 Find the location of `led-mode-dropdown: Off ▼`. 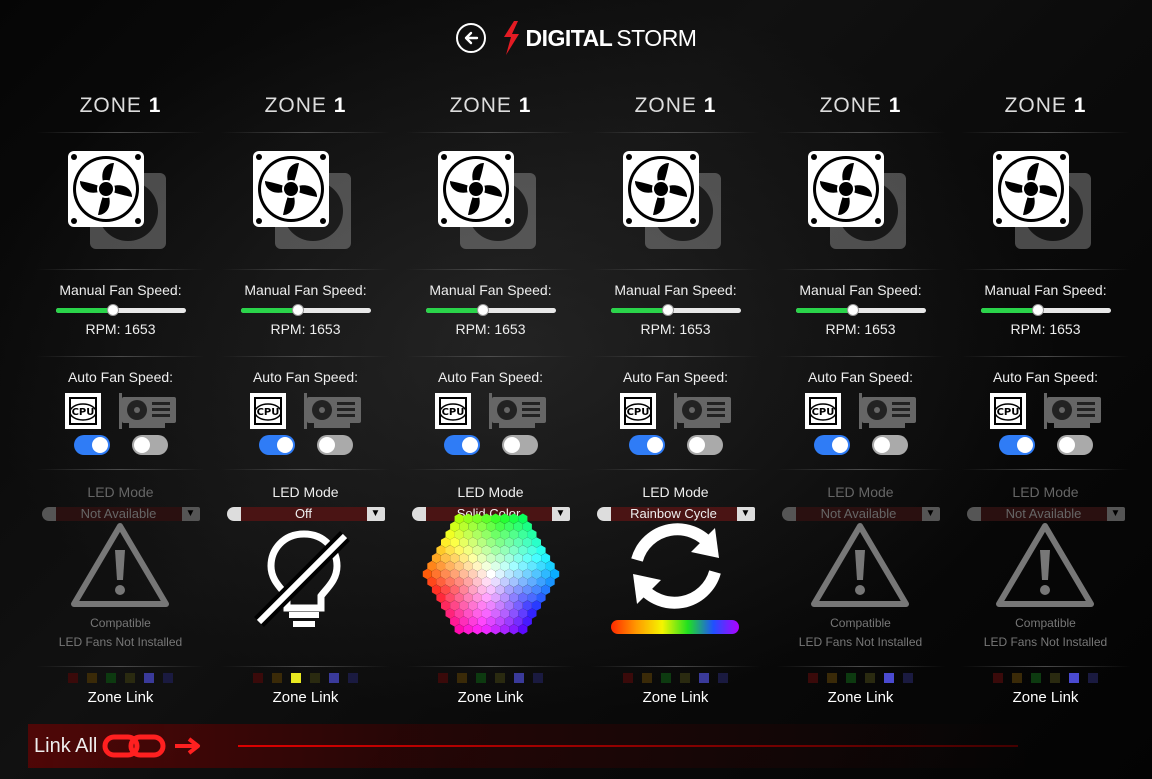

led-mode-dropdown: Off ▼ is located at coordinates (305, 514).